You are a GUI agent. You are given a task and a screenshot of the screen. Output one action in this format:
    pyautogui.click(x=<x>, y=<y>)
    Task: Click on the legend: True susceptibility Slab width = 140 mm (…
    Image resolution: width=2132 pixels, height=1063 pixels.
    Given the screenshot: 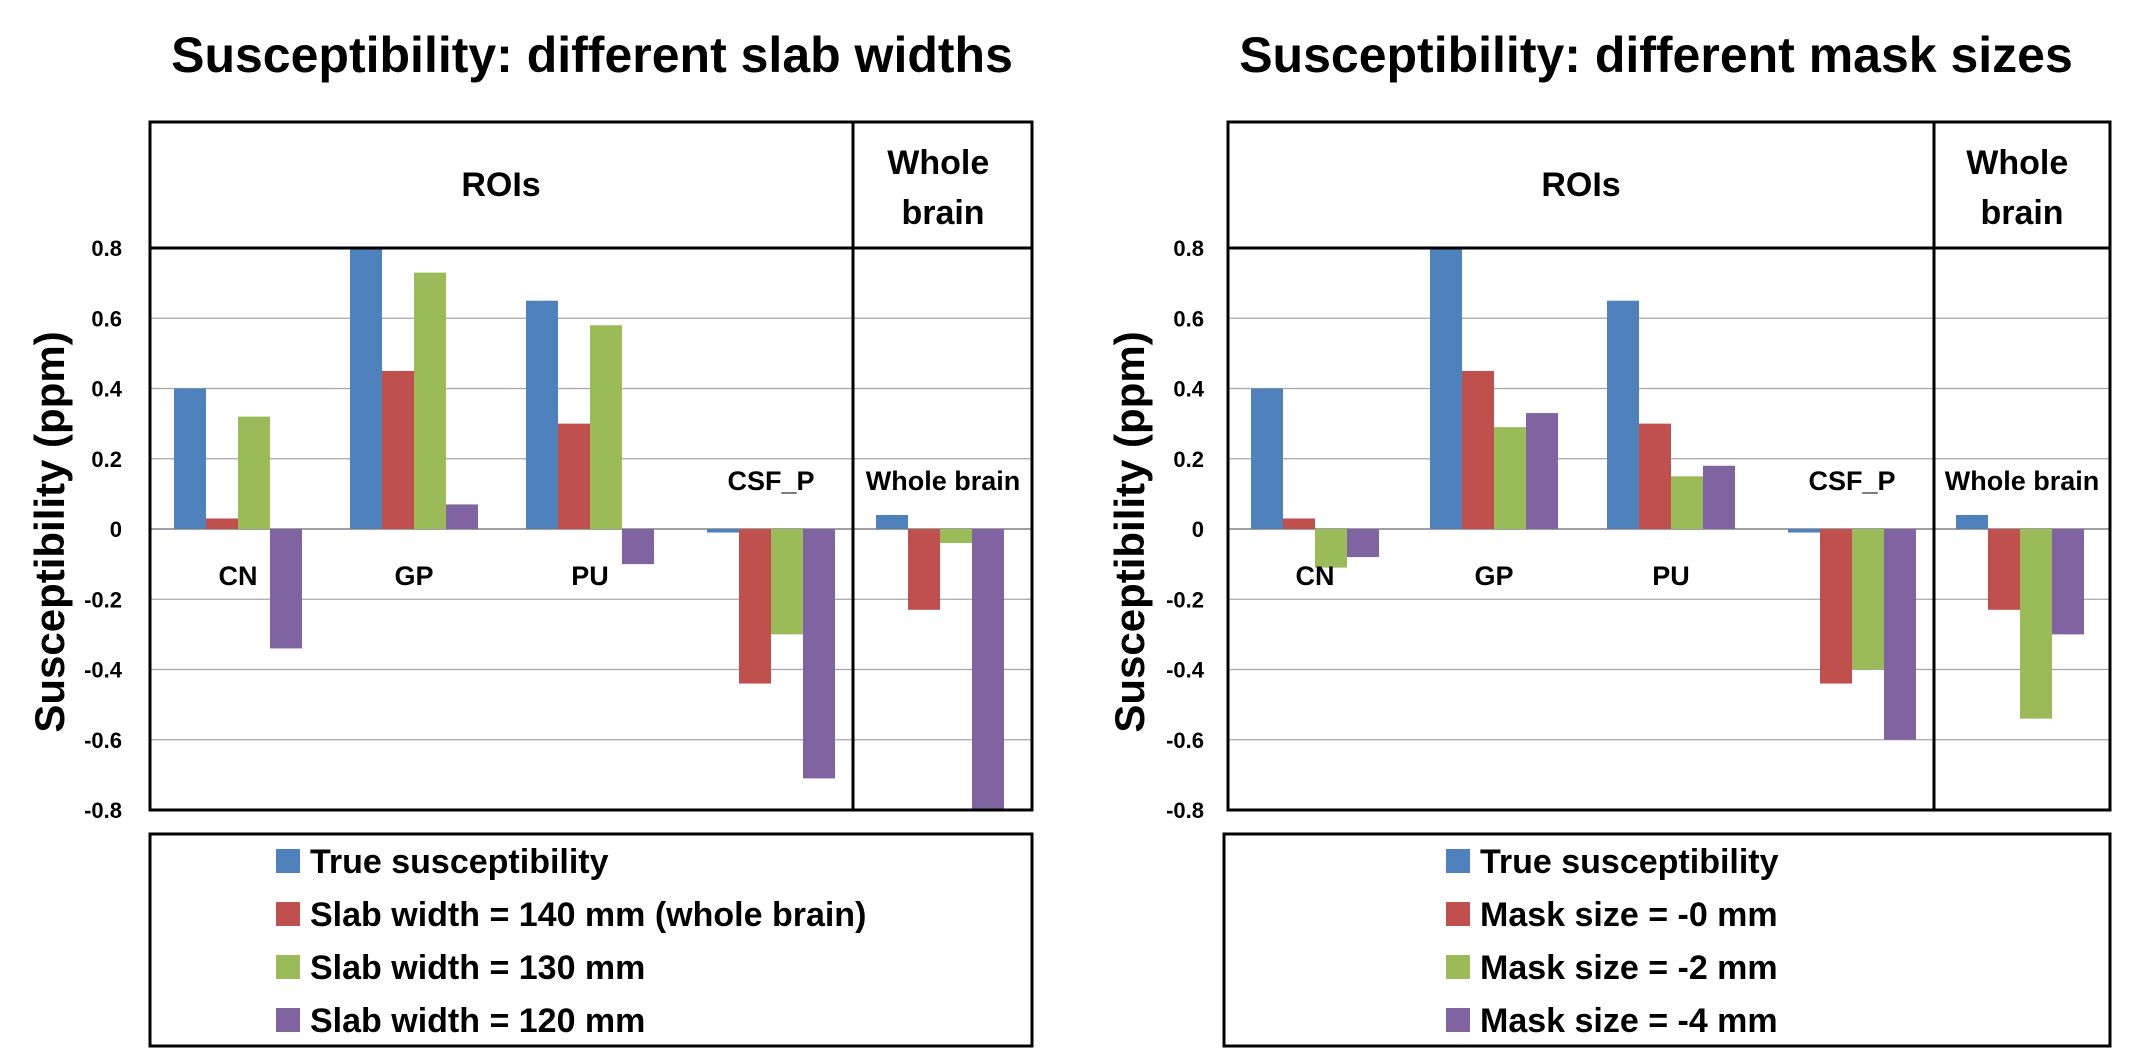 What is the action you would take?
    pyautogui.click(x=571, y=941)
    